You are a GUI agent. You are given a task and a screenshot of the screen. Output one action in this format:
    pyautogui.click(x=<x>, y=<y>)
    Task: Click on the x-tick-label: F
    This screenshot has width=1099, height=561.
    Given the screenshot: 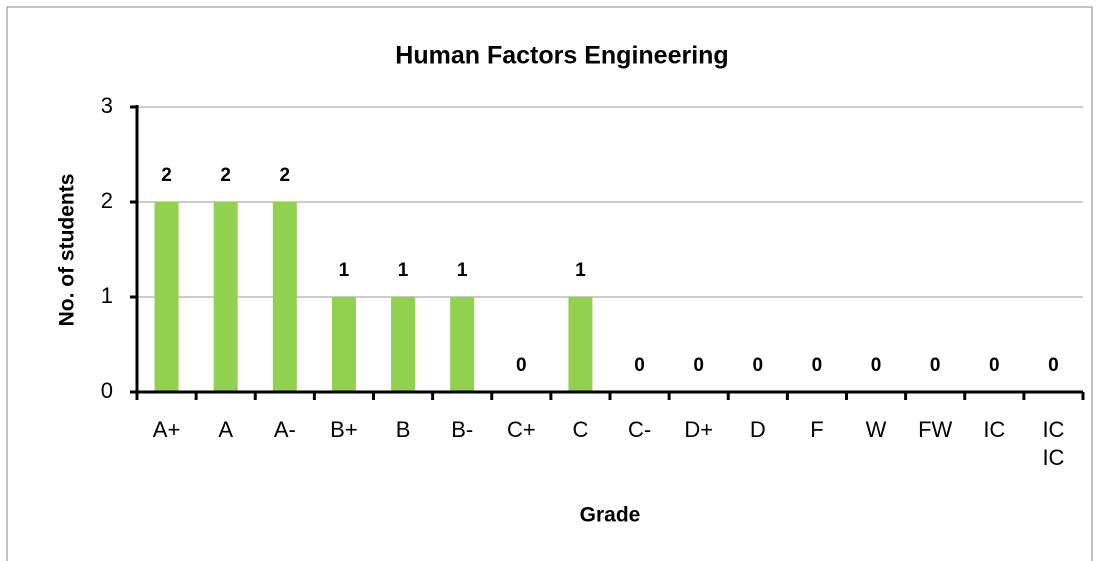 What is the action you would take?
    pyautogui.click(x=817, y=429)
    